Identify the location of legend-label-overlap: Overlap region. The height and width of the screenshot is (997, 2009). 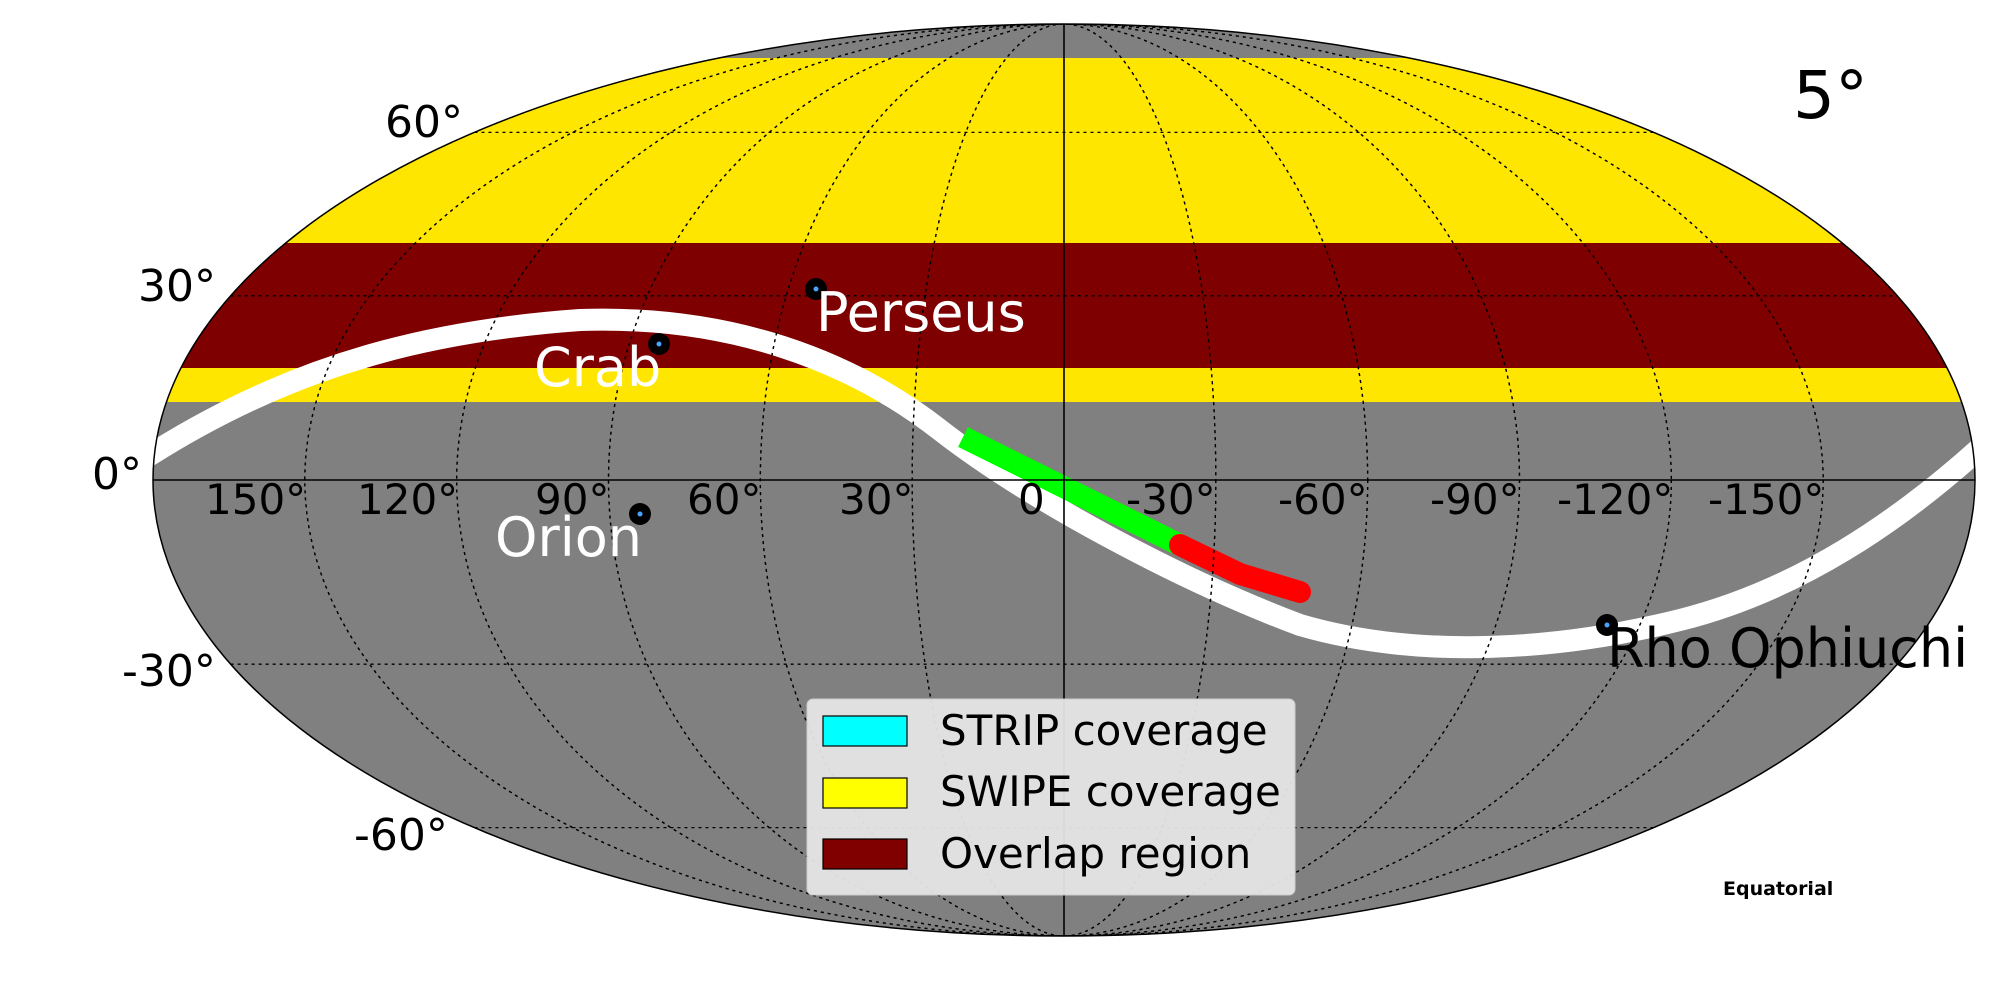
(1095, 853).